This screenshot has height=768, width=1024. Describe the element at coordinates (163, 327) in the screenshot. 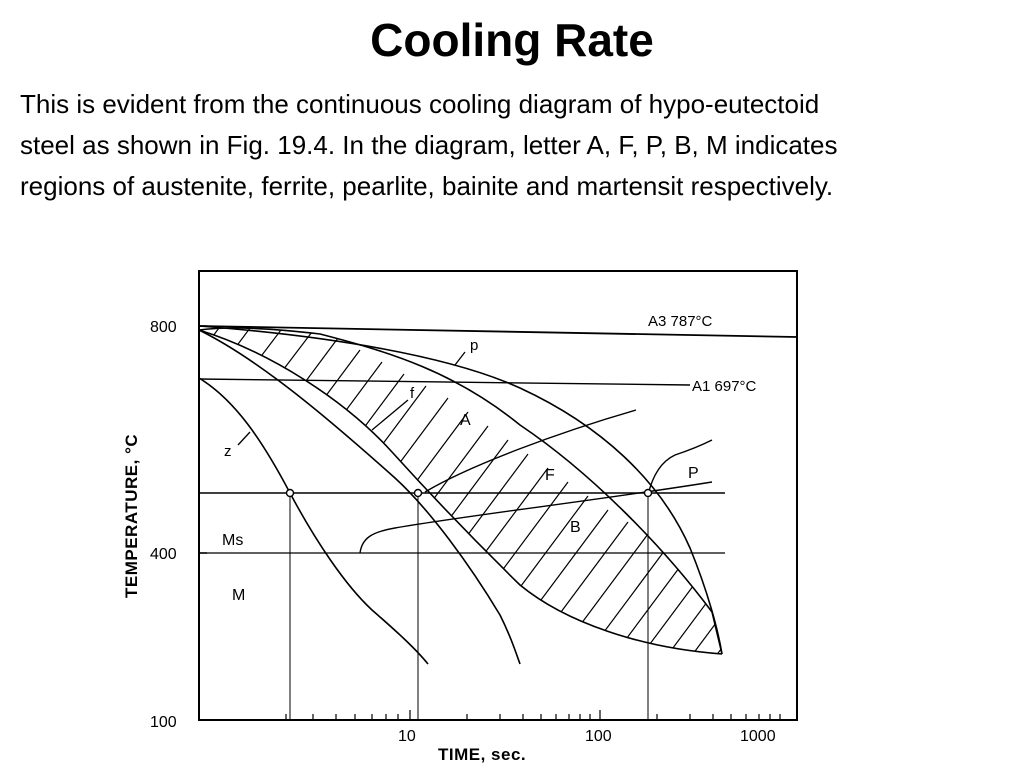

I see `y-tick-label: 800` at that location.